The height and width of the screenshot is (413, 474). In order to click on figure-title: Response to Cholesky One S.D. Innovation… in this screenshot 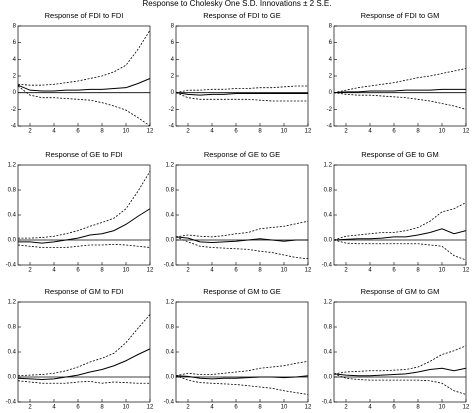, I will do `click(237, 4)`.